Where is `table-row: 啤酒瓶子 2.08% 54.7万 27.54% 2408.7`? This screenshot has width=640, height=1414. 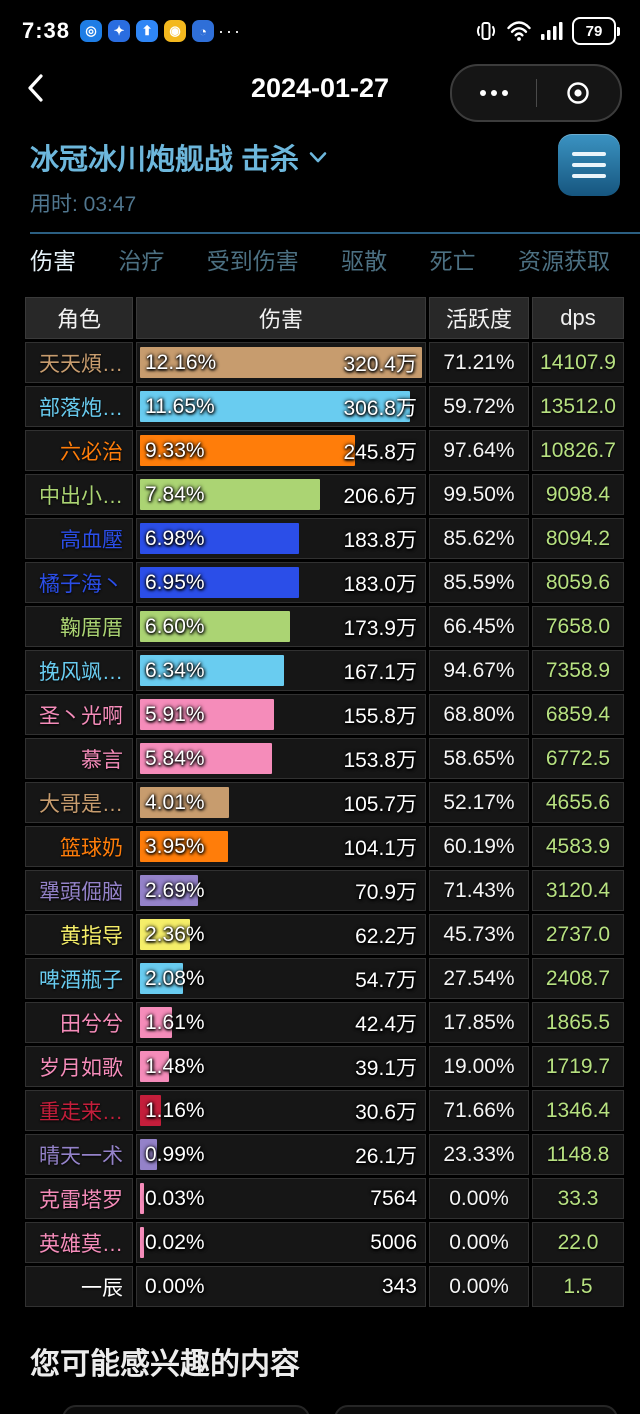
table-row: 啤酒瓶子 2.08% 54.7万 27.54% 2408.7 is located at coordinates (324, 978).